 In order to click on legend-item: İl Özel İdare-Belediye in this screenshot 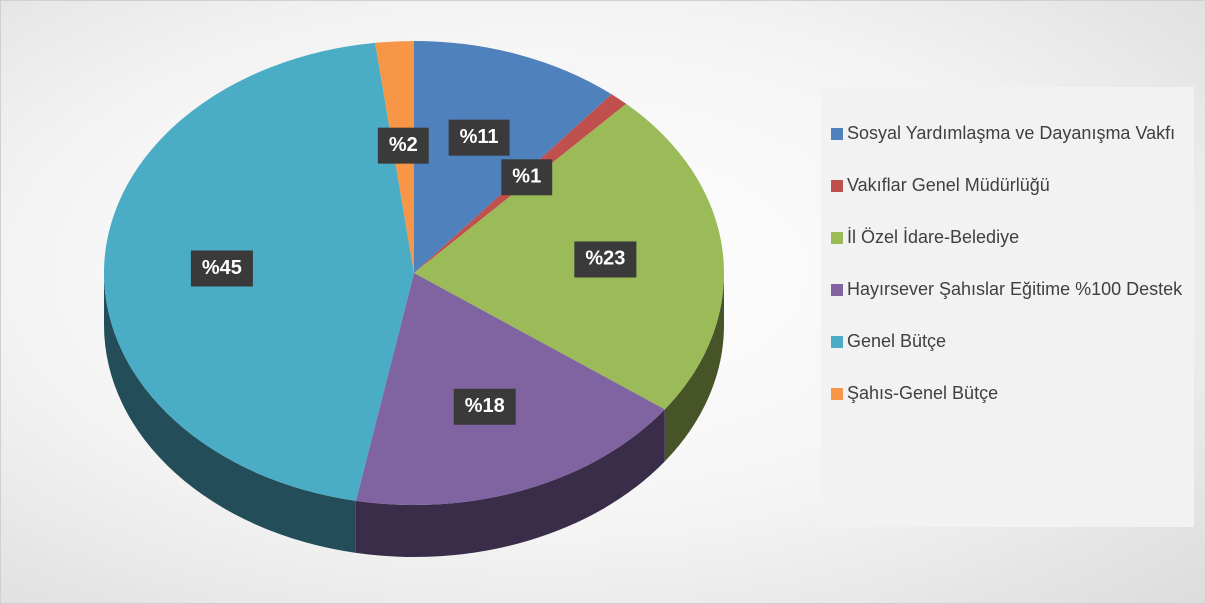, I will do `click(1007, 237)`.